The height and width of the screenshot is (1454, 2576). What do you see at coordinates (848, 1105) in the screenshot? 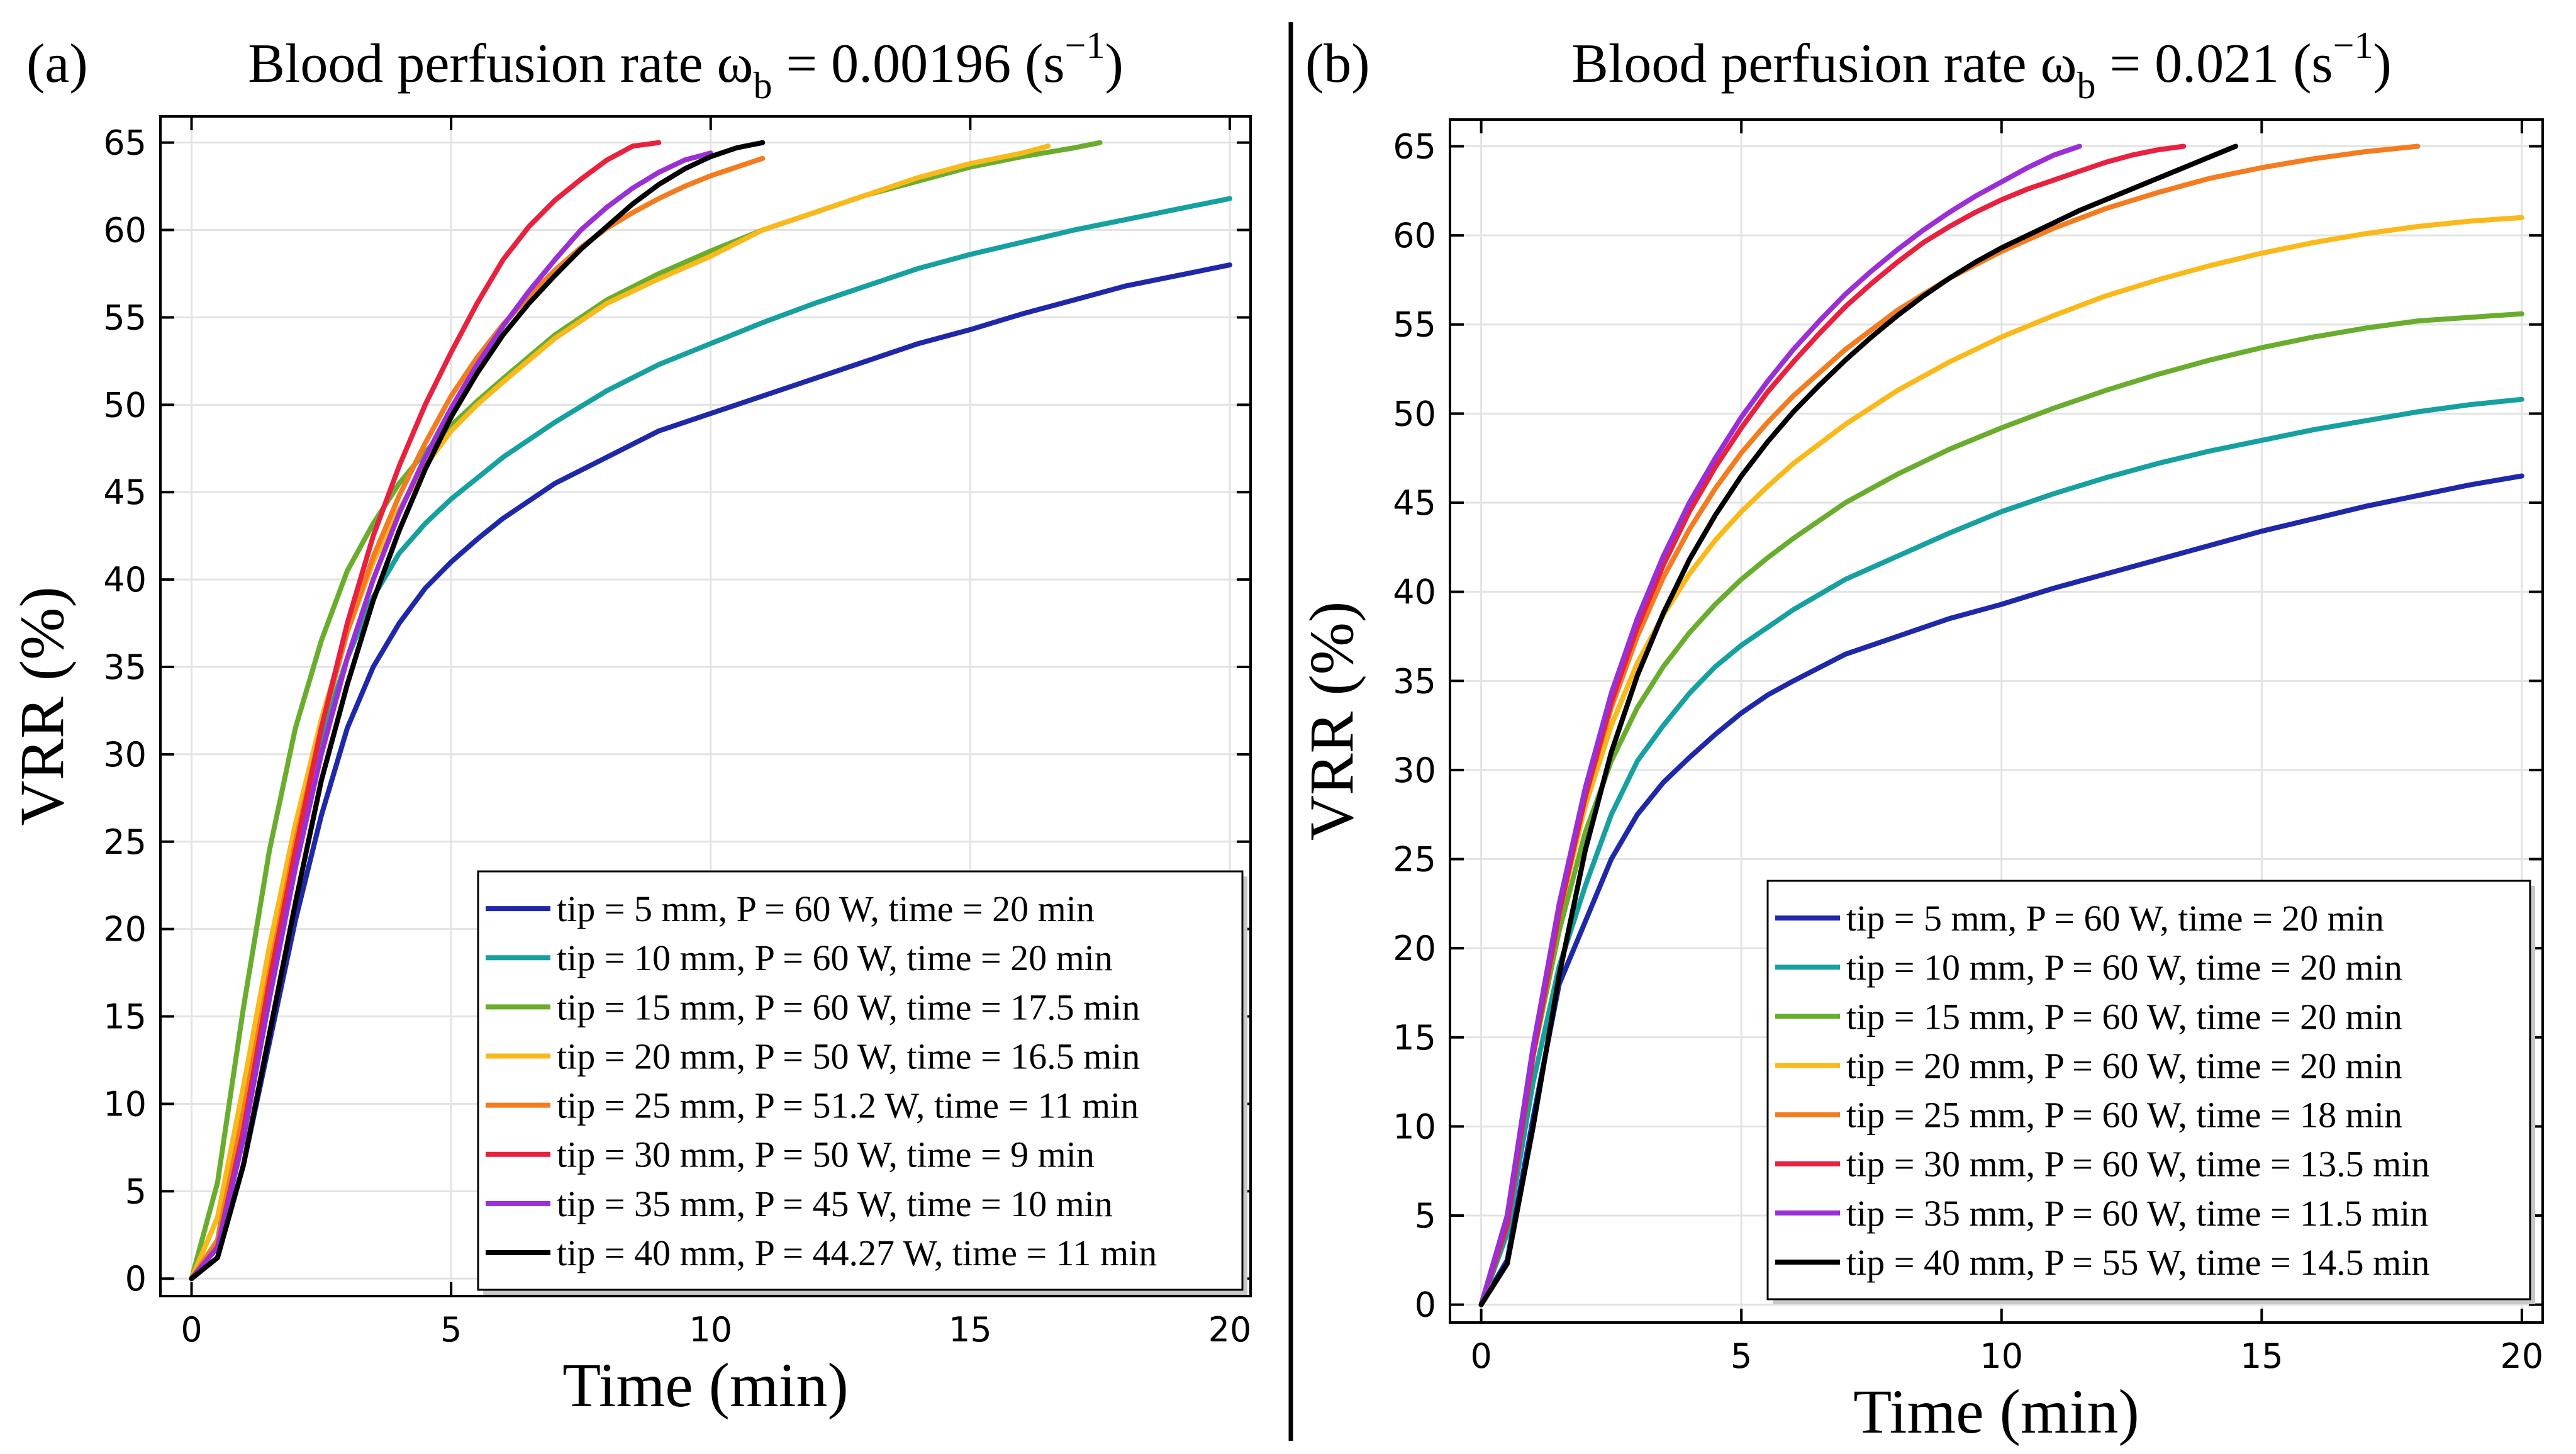
I see `legend-entry: tip = 25 mm, P = 51.2 W, time = 11 min` at bounding box center [848, 1105].